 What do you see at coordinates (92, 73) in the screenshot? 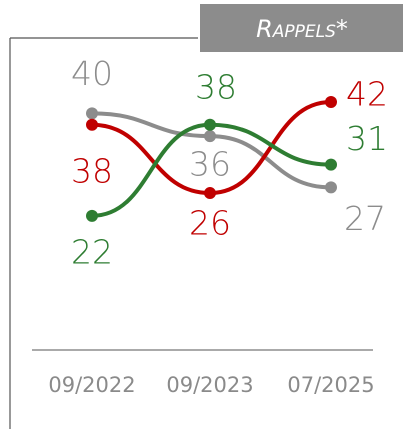
I see `data-label: 40` at bounding box center [92, 73].